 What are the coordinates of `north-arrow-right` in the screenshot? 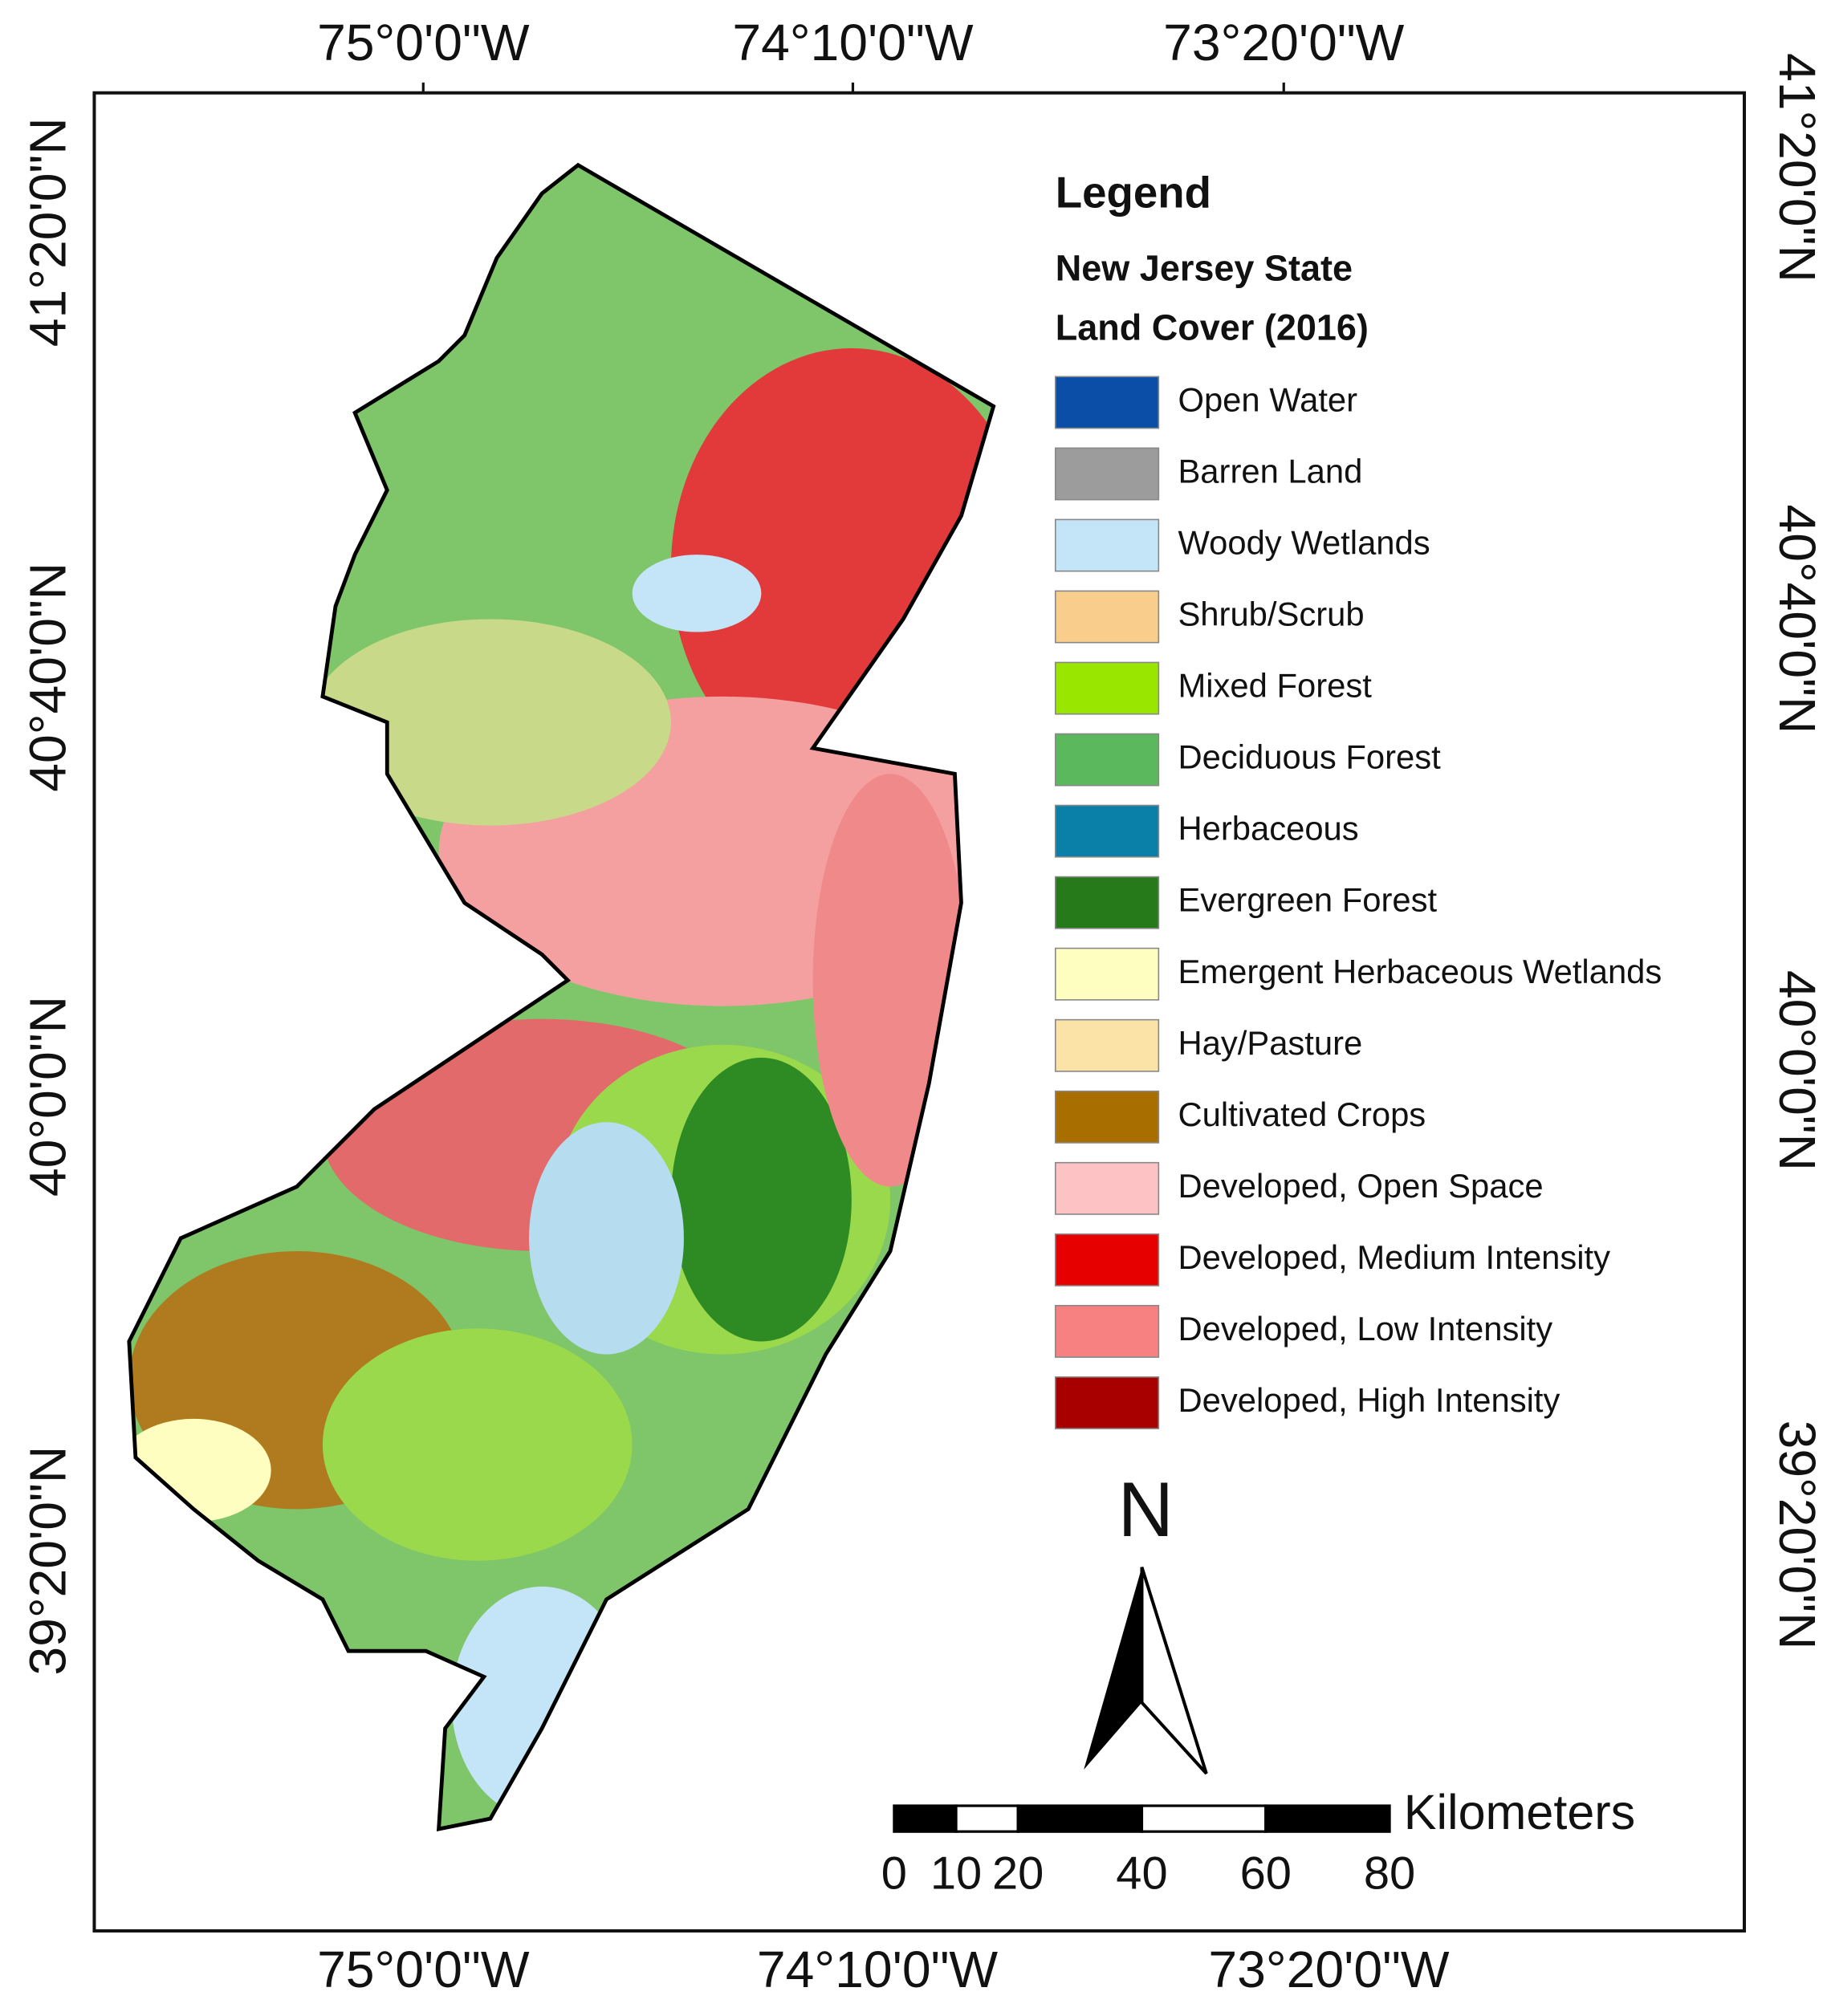 It's located at (1174, 1671).